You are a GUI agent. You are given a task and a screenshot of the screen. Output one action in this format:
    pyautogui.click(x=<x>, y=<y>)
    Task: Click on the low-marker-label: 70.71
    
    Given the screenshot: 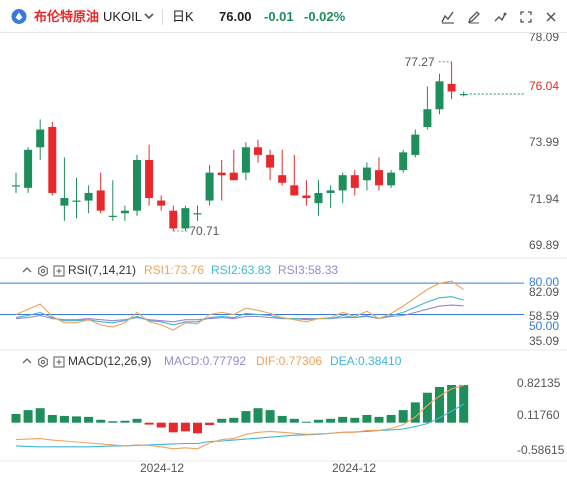 What is the action you would take?
    pyautogui.click(x=204, y=231)
    